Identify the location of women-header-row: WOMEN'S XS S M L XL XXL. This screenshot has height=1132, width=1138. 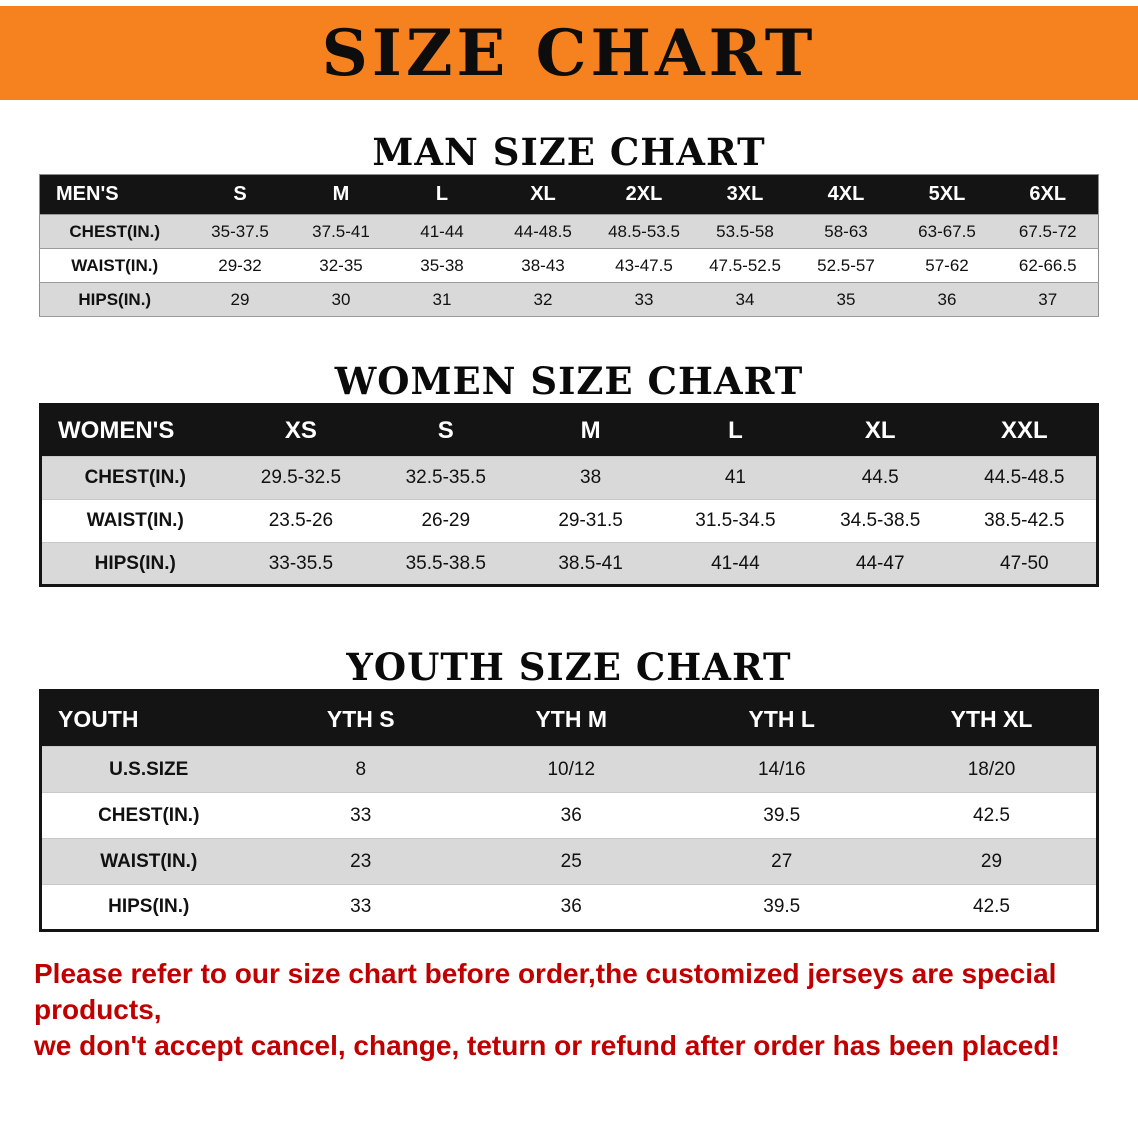
(569, 430).